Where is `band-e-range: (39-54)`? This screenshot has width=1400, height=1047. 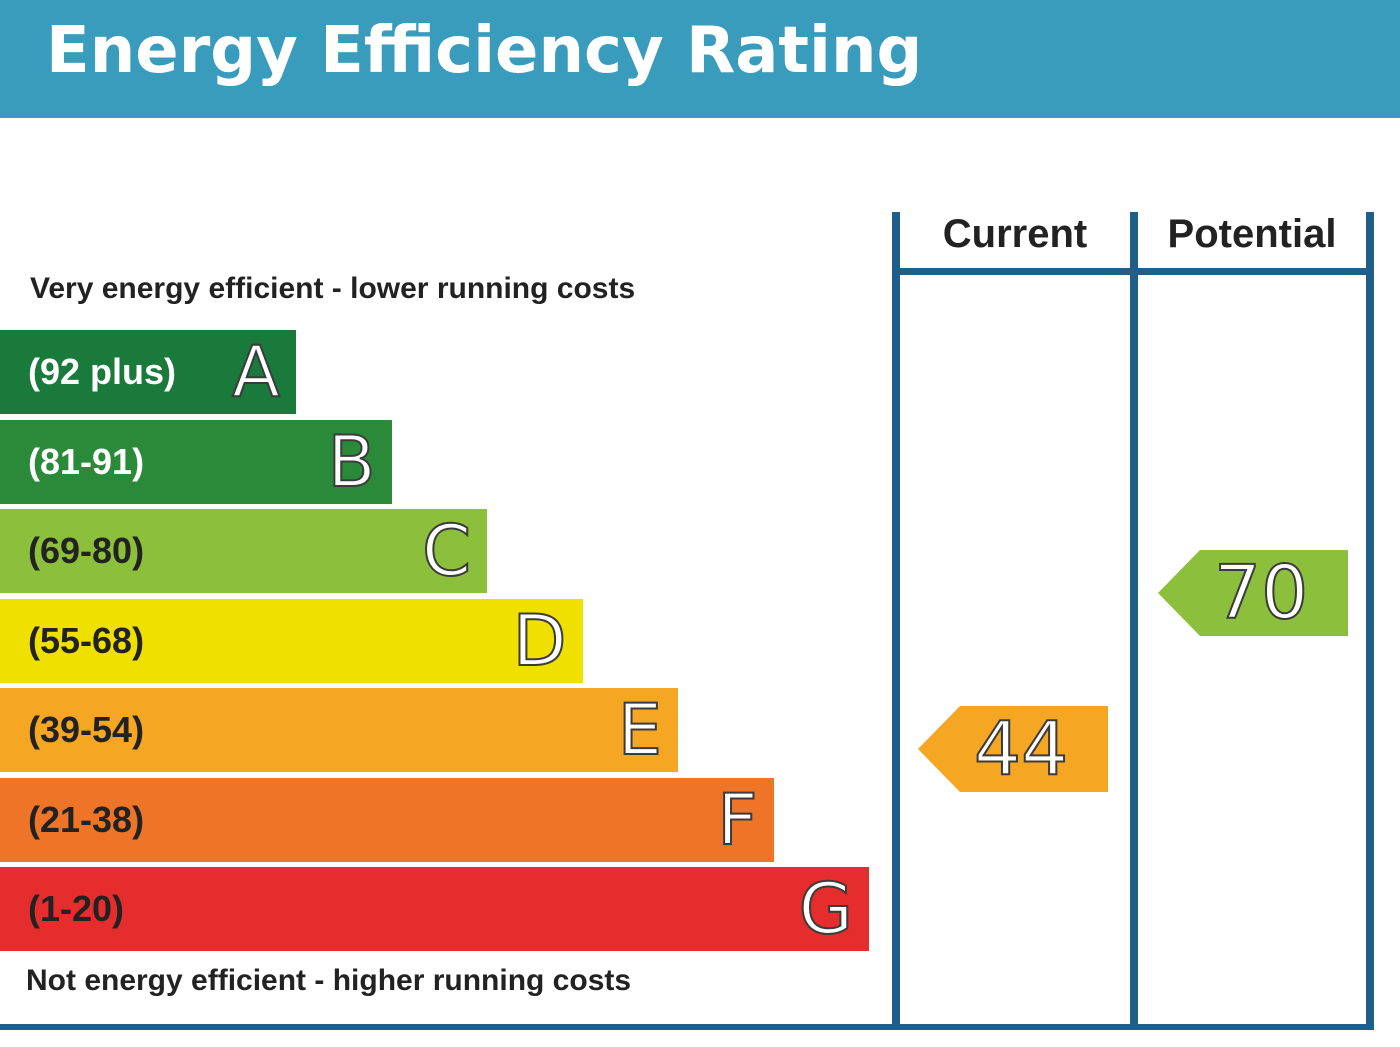
band-e-range: (39-54) is located at coordinates (86, 729).